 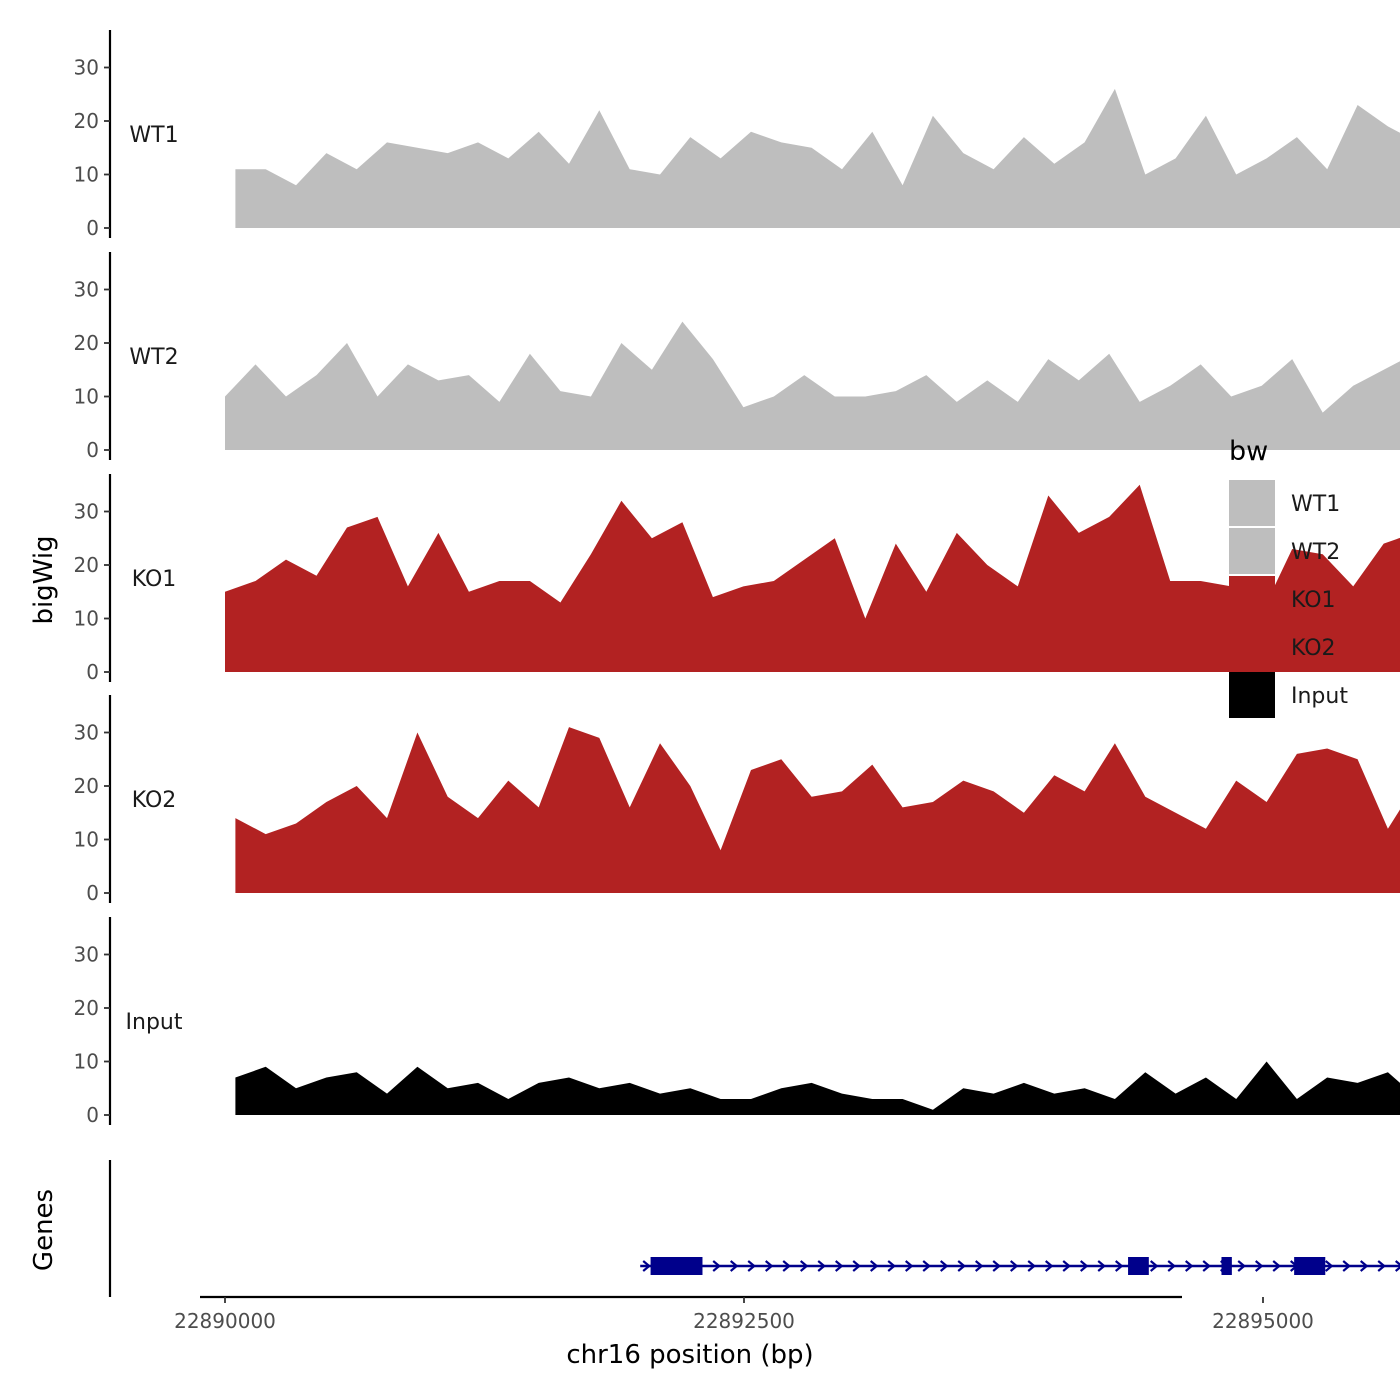 What do you see at coordinates (154, 579) in the screenshot?
I see `track-label: KO1` at bounding box center [154, 579].